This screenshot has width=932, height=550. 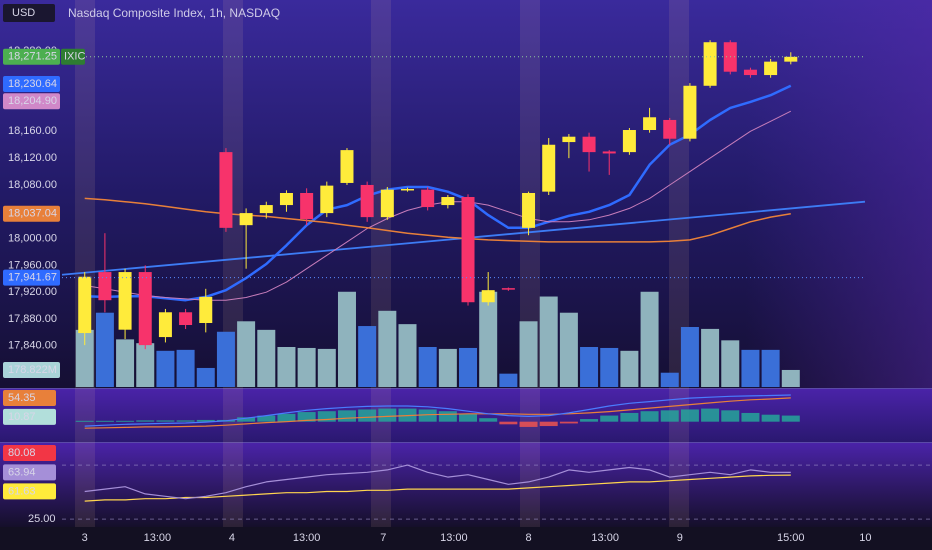 I want to click on value-badge-label: 63.94, so click(x=22, y=472).